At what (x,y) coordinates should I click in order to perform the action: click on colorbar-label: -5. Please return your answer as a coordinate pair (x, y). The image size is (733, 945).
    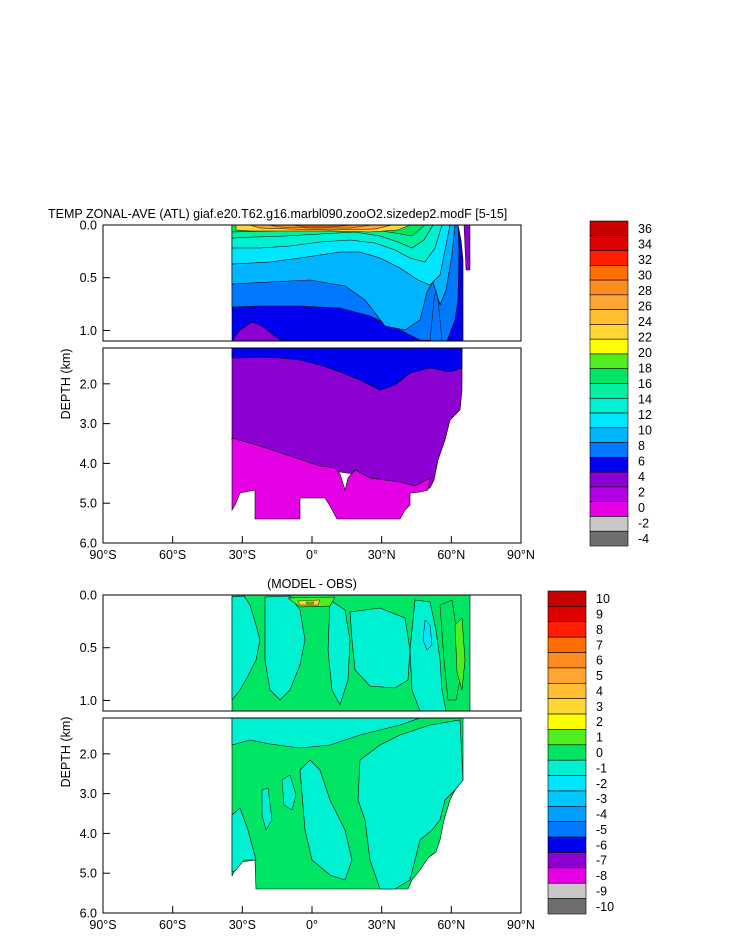
    Looking at the image, I should click on (601, 830).